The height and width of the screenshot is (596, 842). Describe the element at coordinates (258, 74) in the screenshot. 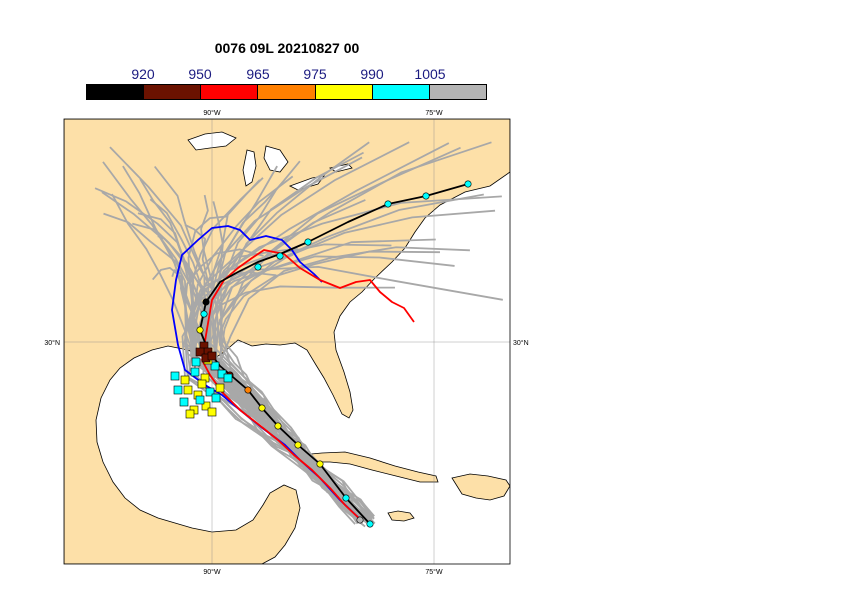

I see `colorbar-label-965: 965` at that location.